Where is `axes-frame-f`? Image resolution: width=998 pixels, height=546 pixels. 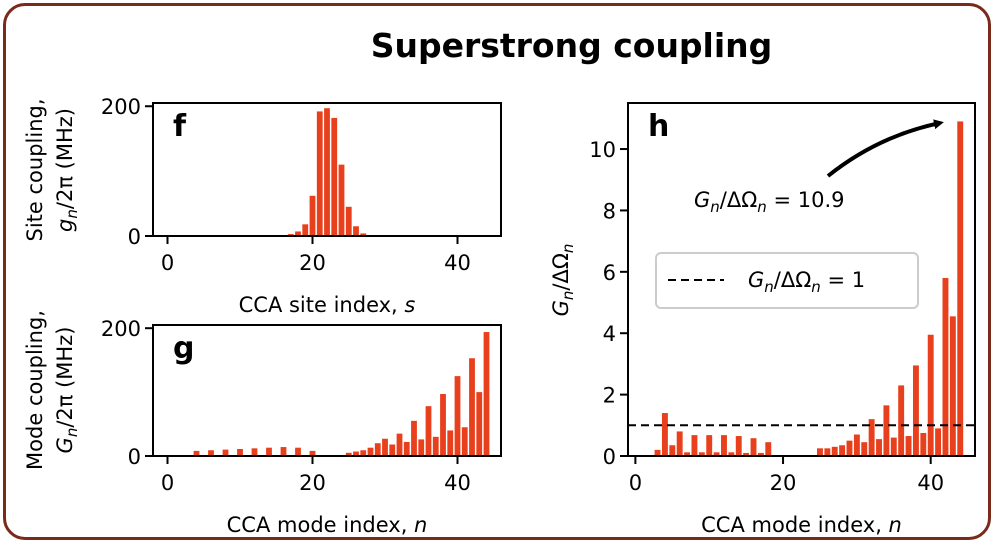
axes-frame-f is located at coordinates (327, 169).